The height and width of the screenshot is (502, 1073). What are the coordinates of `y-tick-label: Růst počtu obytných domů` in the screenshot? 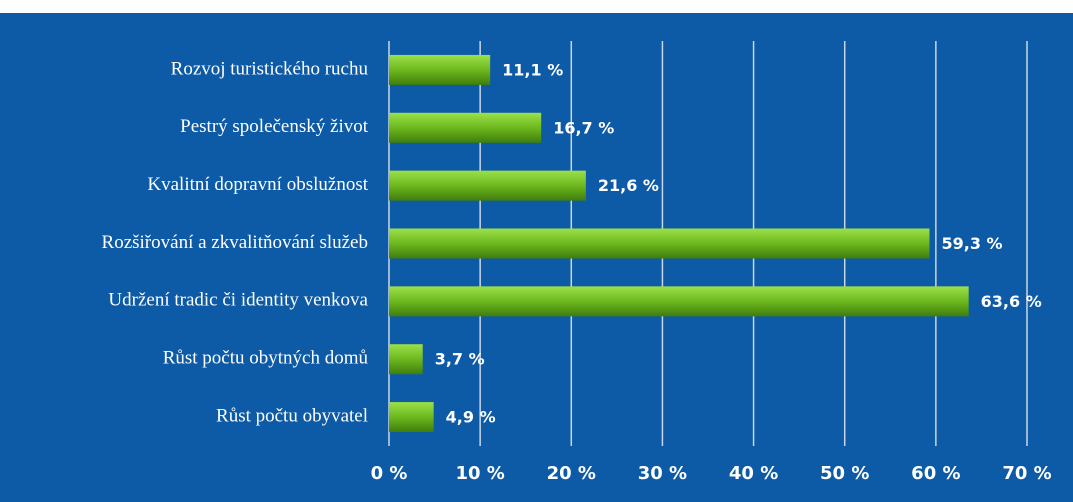 It's located at (266, 358).